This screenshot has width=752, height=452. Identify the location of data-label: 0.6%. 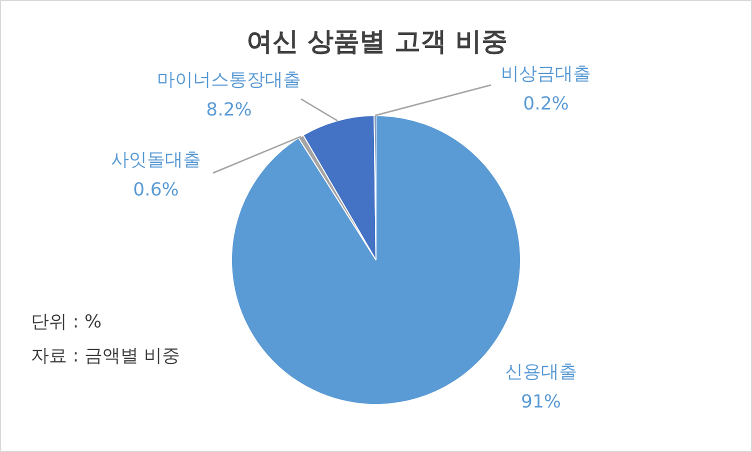
(156, 190).